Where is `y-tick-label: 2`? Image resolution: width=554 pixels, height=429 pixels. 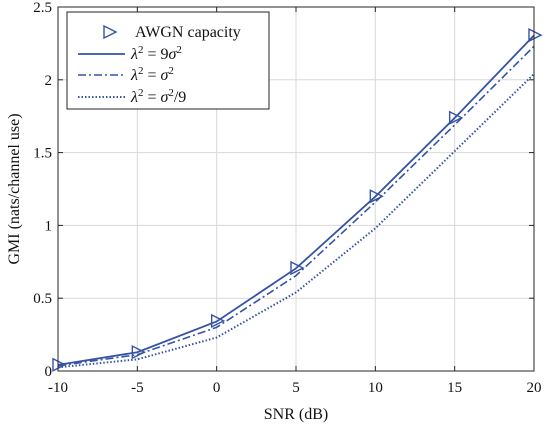
y-tick-label: 2 is located at coordinates (49, 81).